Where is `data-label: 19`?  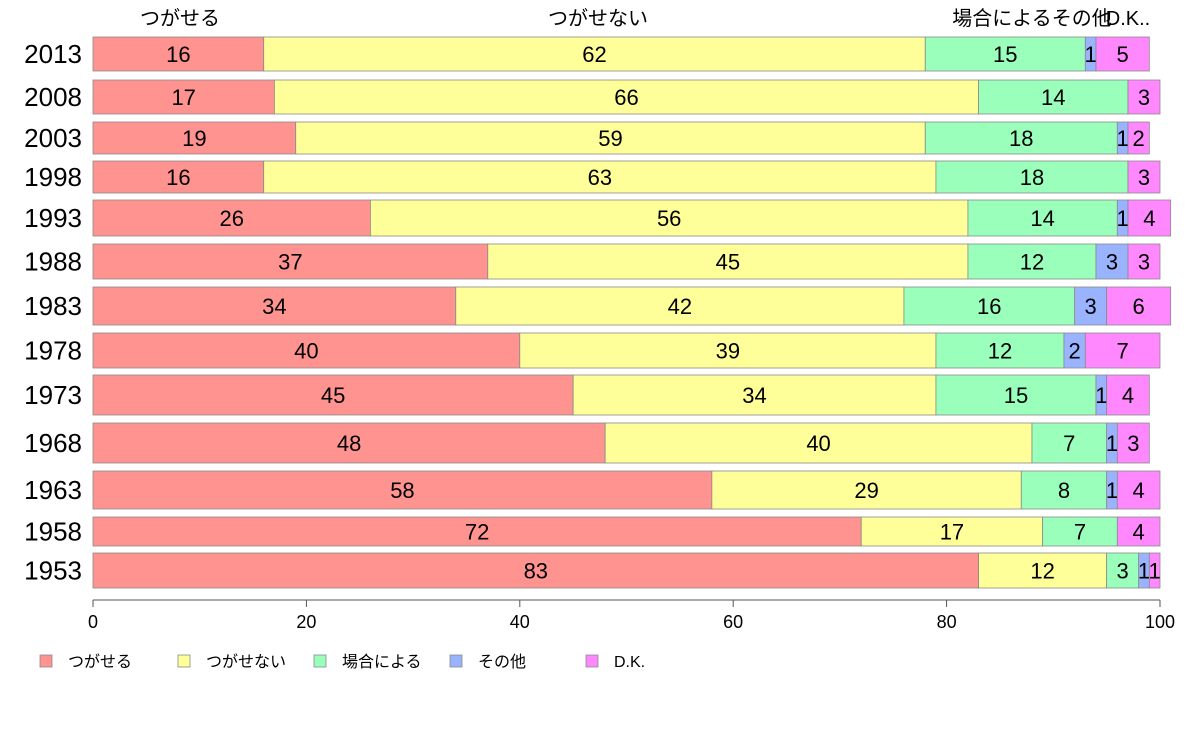 data-label: 19 is located at coordinates (194, 138).